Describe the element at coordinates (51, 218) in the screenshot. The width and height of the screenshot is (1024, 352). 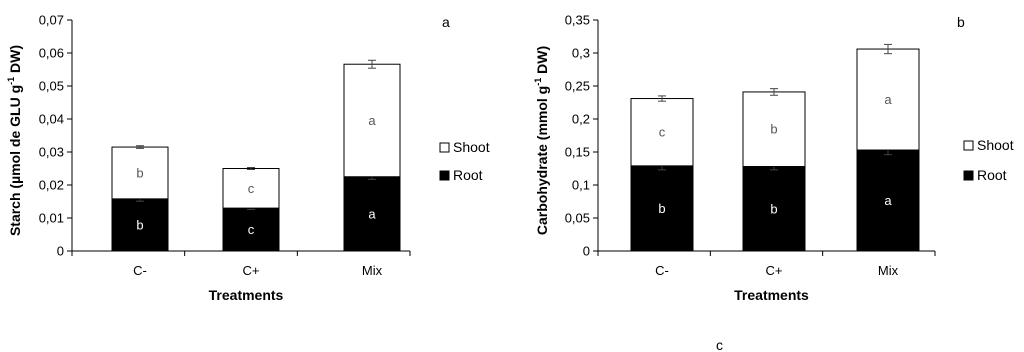
I see `y-tick-label: 0,01` at that location.